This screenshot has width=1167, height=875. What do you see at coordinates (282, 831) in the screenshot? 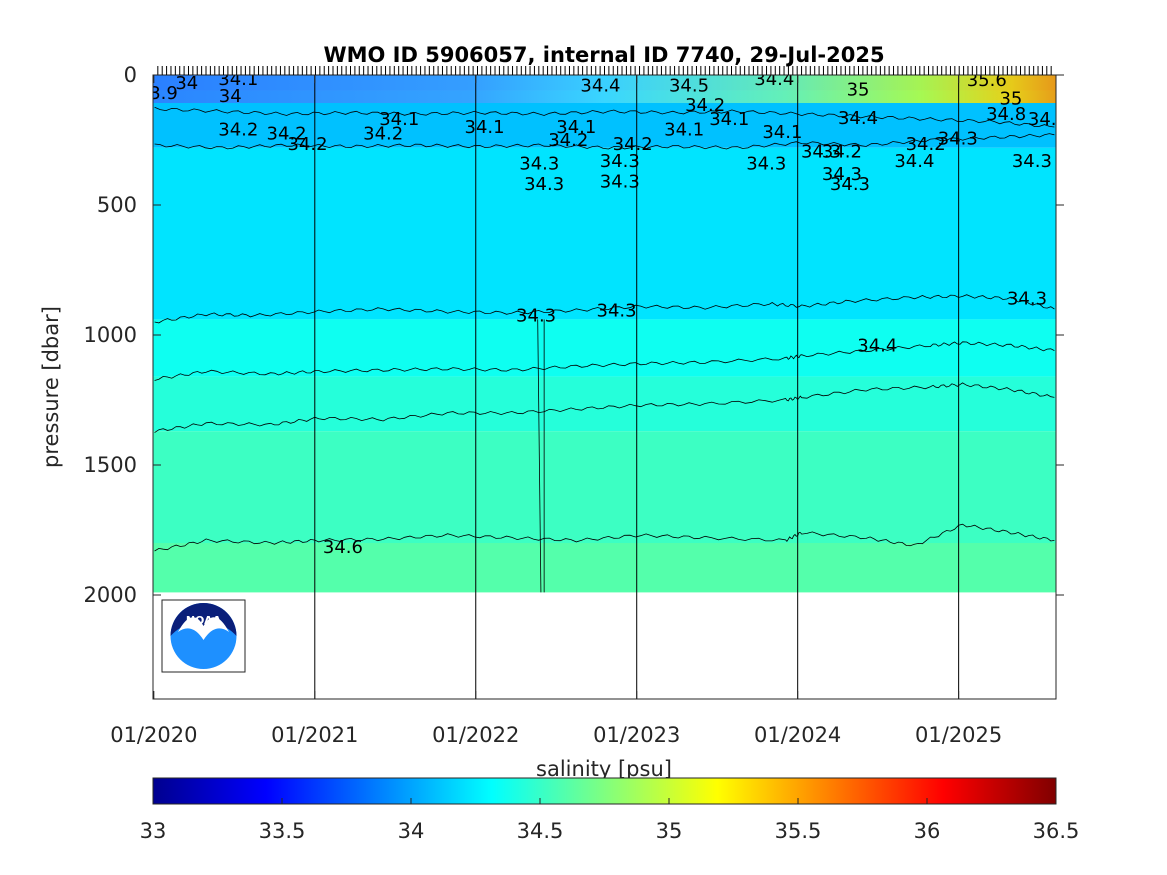
I see `colorbar-tick-label: 33.5` at bounding box center [282, 831].